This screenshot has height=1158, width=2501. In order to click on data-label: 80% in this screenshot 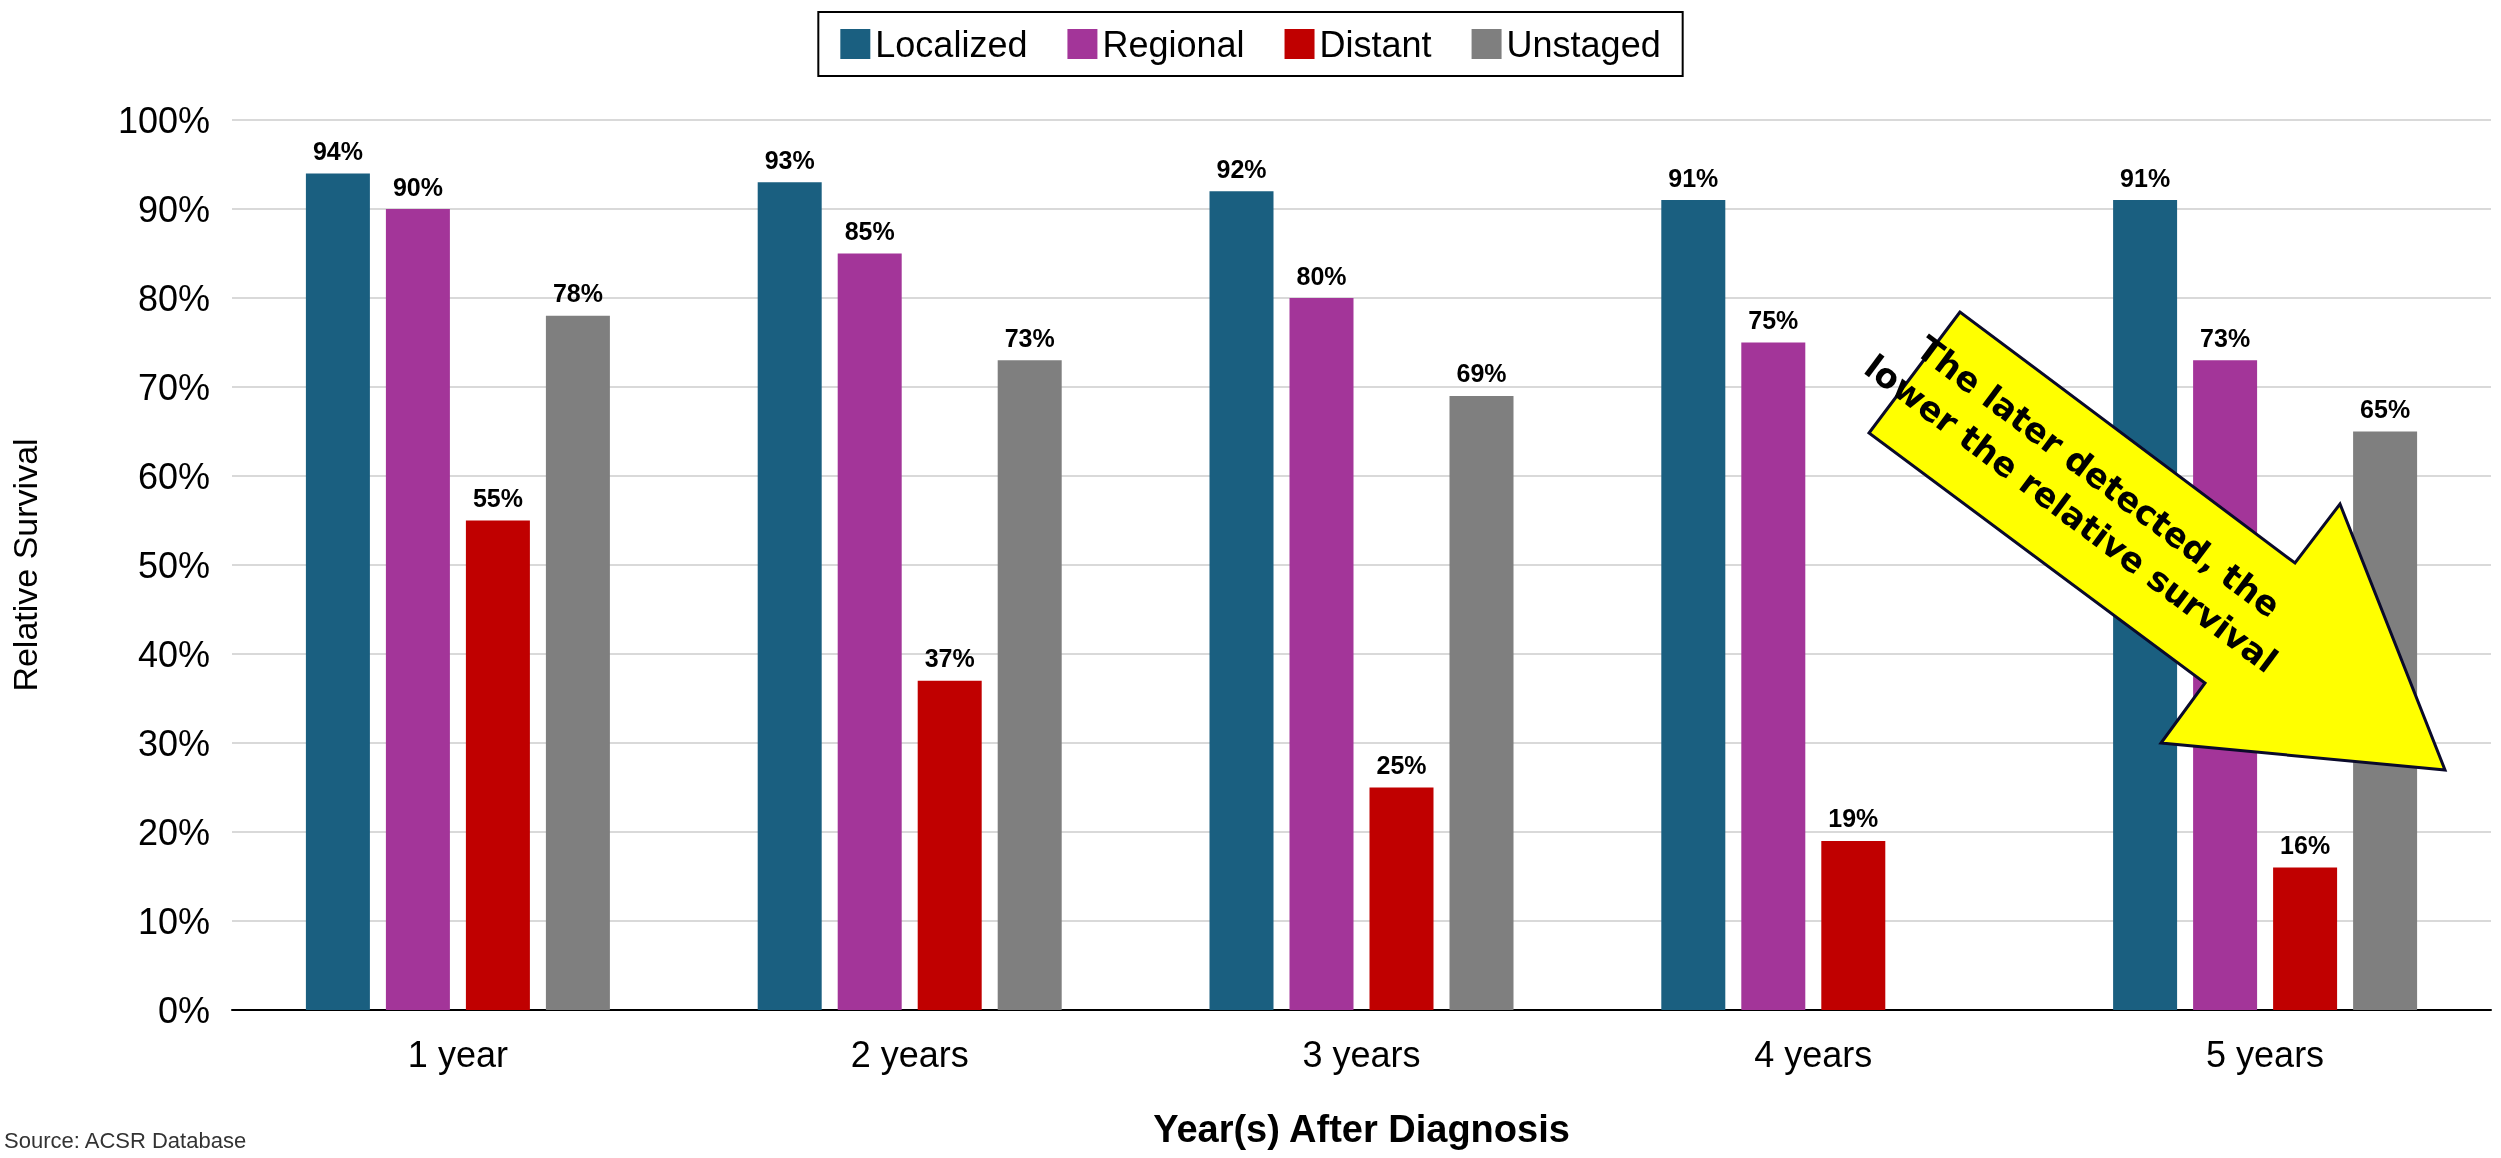, I will do `click(1321, 275)`.